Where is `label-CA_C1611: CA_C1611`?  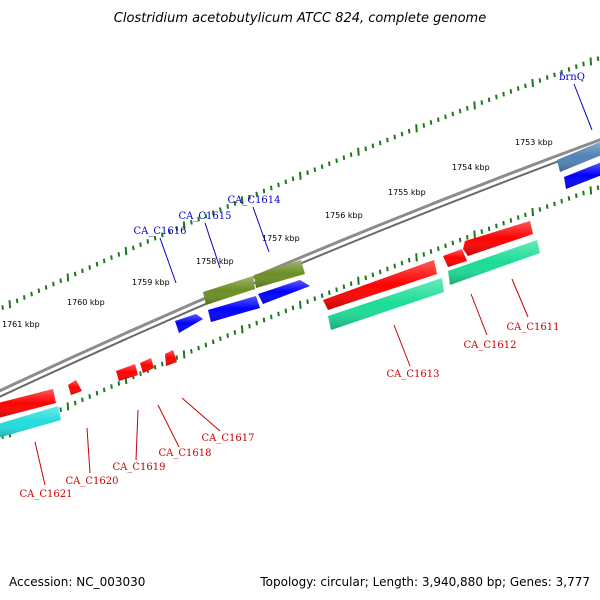 label-CA_C1611: CA_C1611 is located at coordinates (533, 327).